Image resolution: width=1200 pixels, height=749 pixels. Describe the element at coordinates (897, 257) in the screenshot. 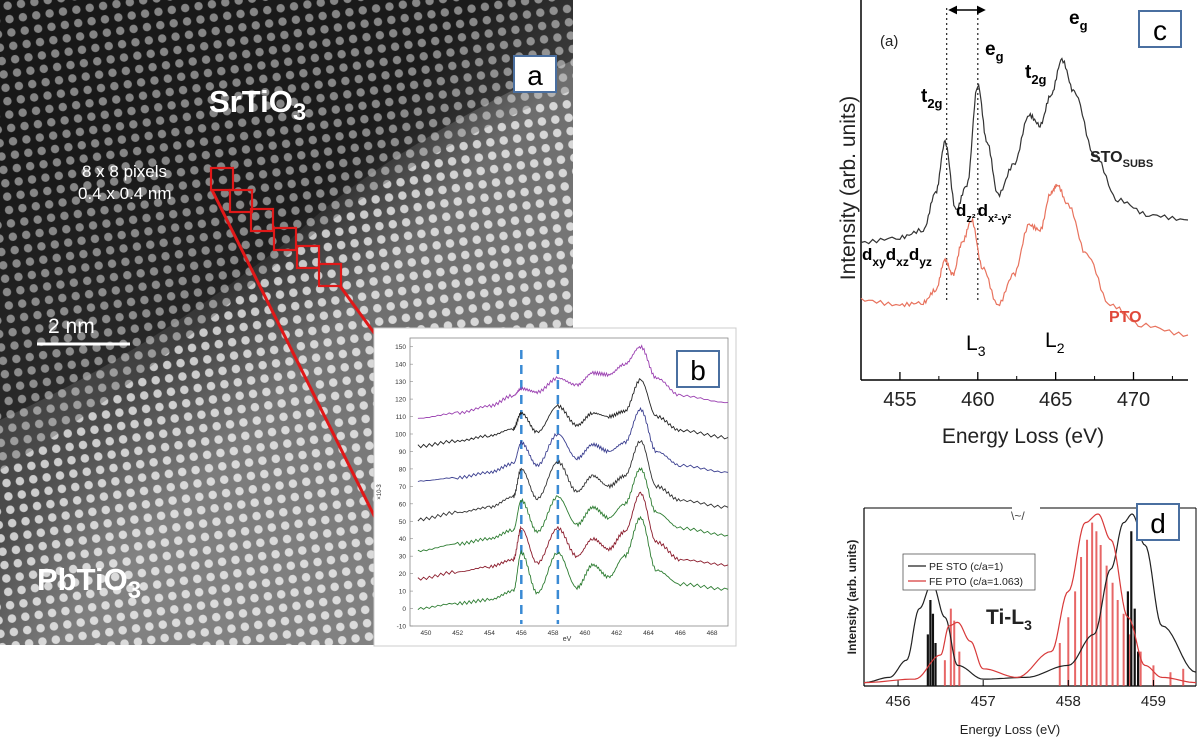

I see `label-d-orbitals-t2g: dxydxzdyz` at that location.